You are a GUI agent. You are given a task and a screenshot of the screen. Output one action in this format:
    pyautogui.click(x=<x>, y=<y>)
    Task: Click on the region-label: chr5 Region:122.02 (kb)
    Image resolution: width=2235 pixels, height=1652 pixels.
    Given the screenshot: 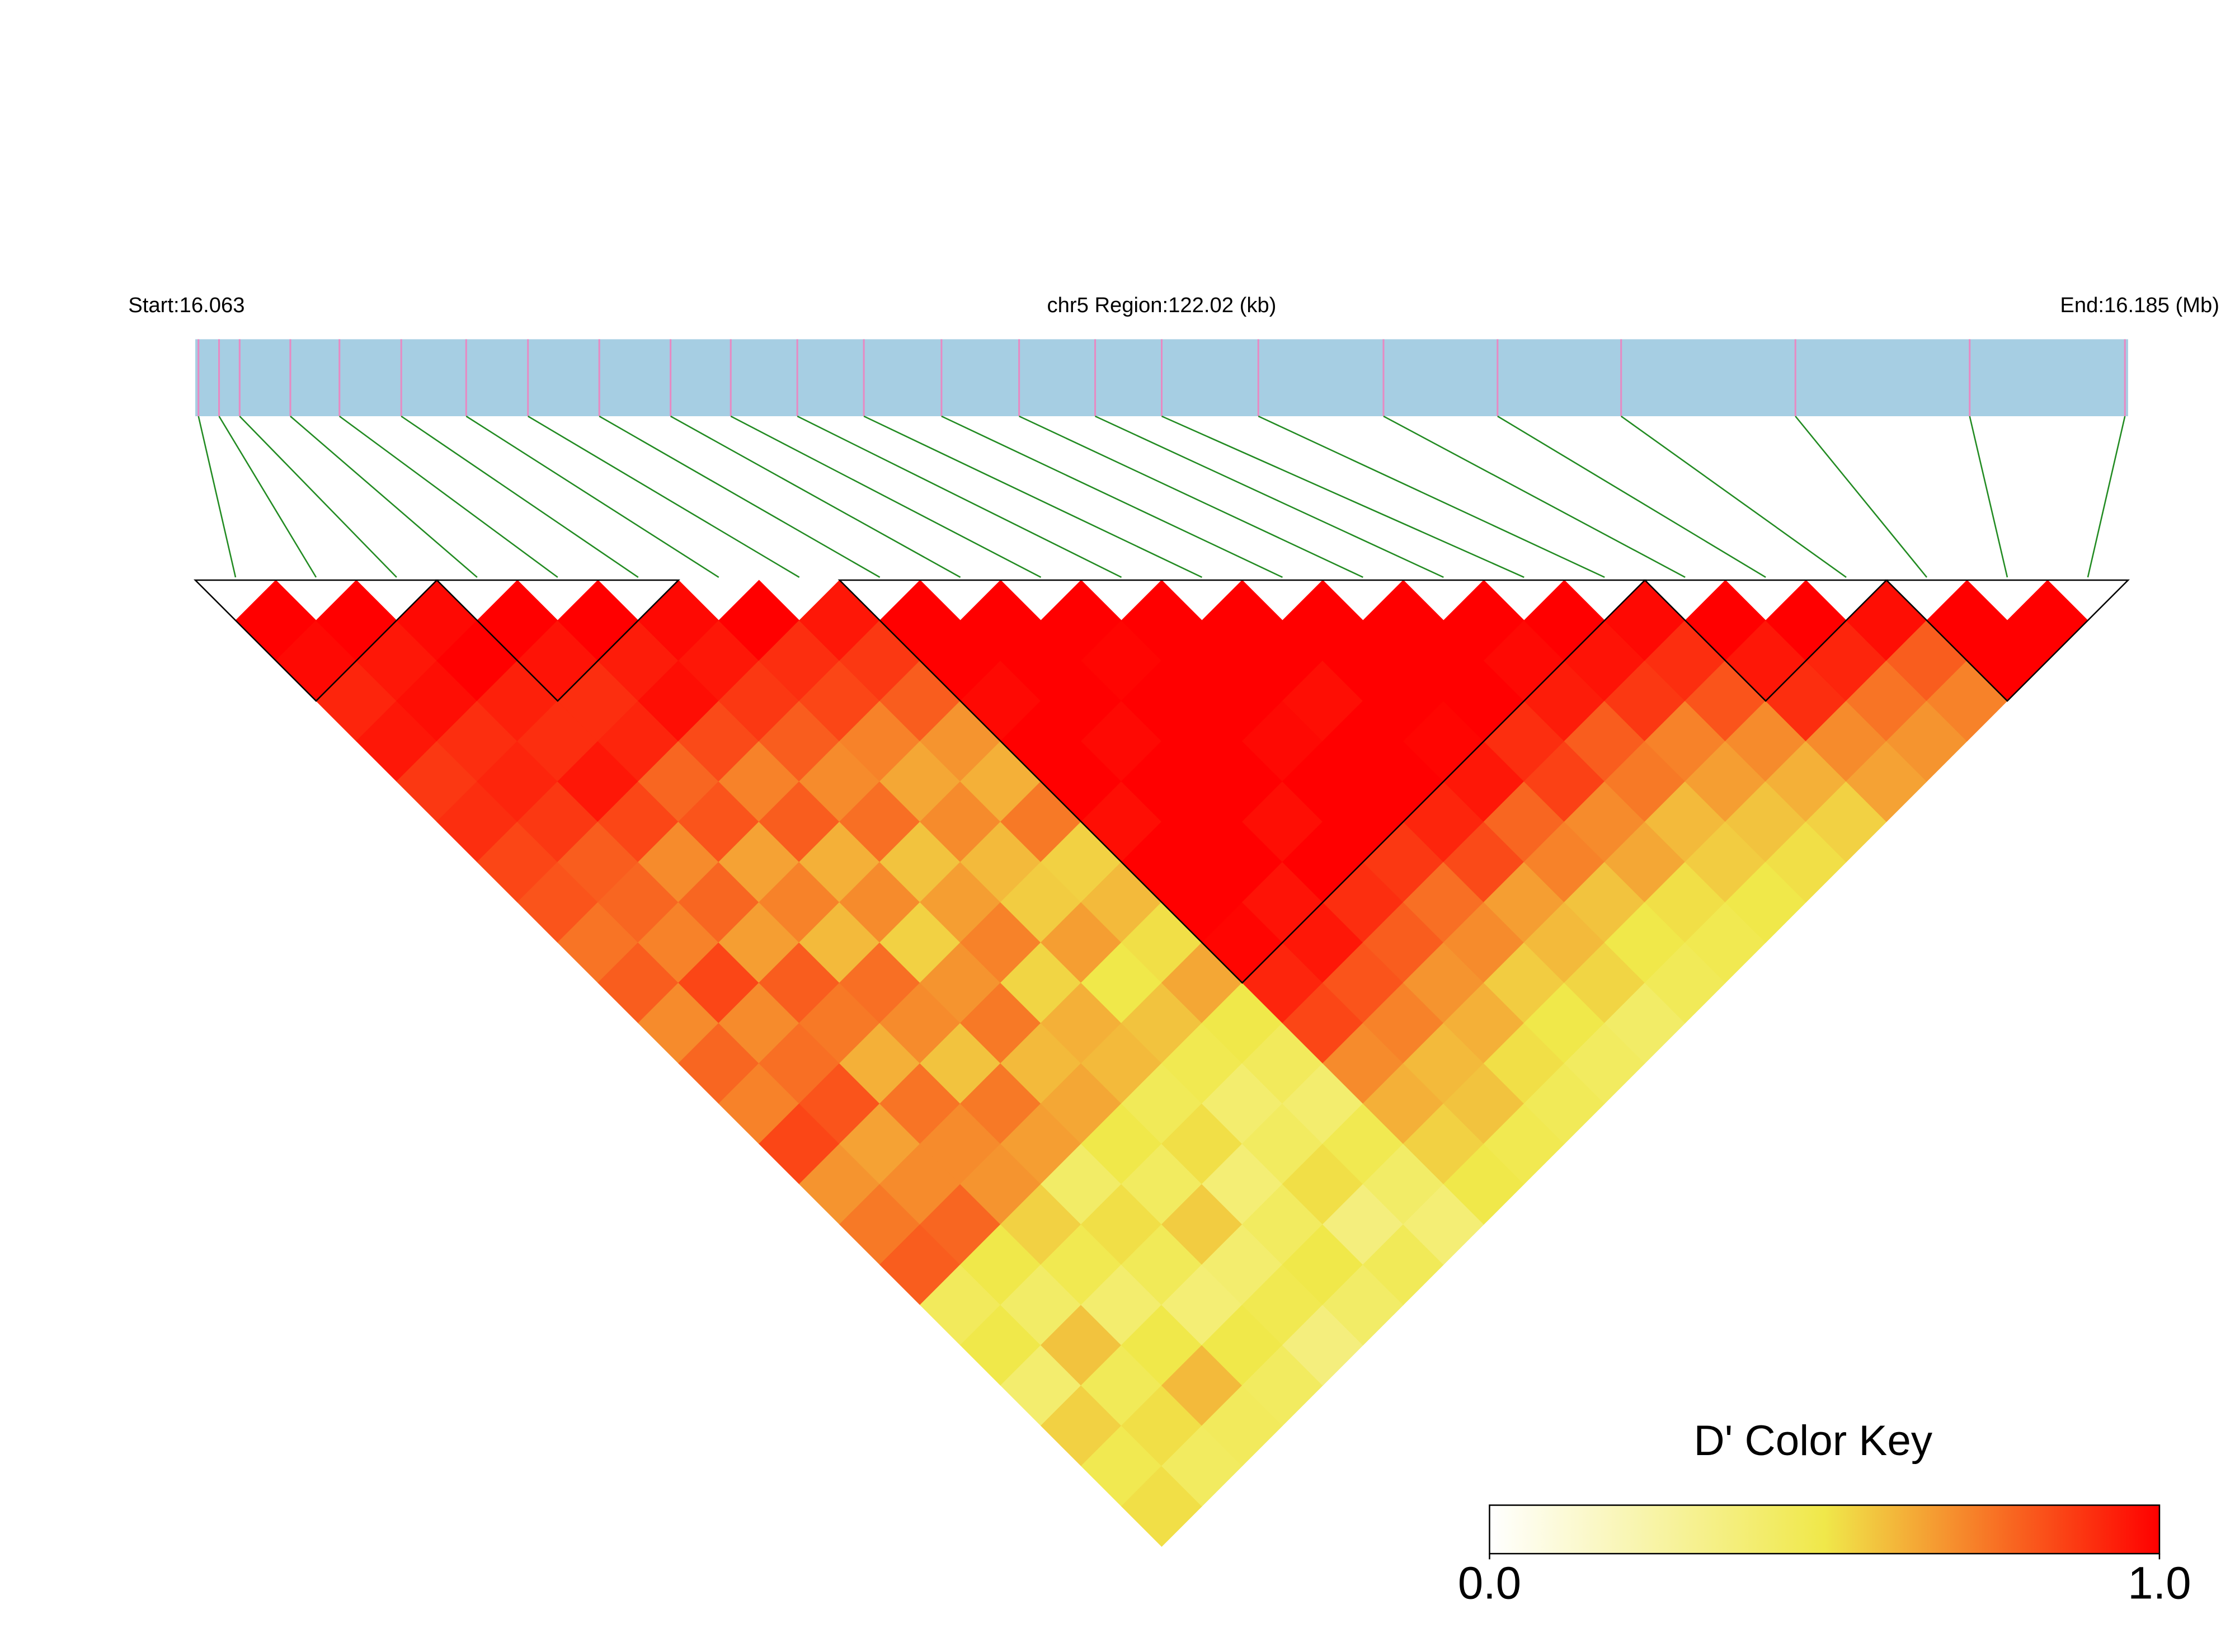 What is the action you would take?
    pyautogui.click(x=1162, y=305)
    